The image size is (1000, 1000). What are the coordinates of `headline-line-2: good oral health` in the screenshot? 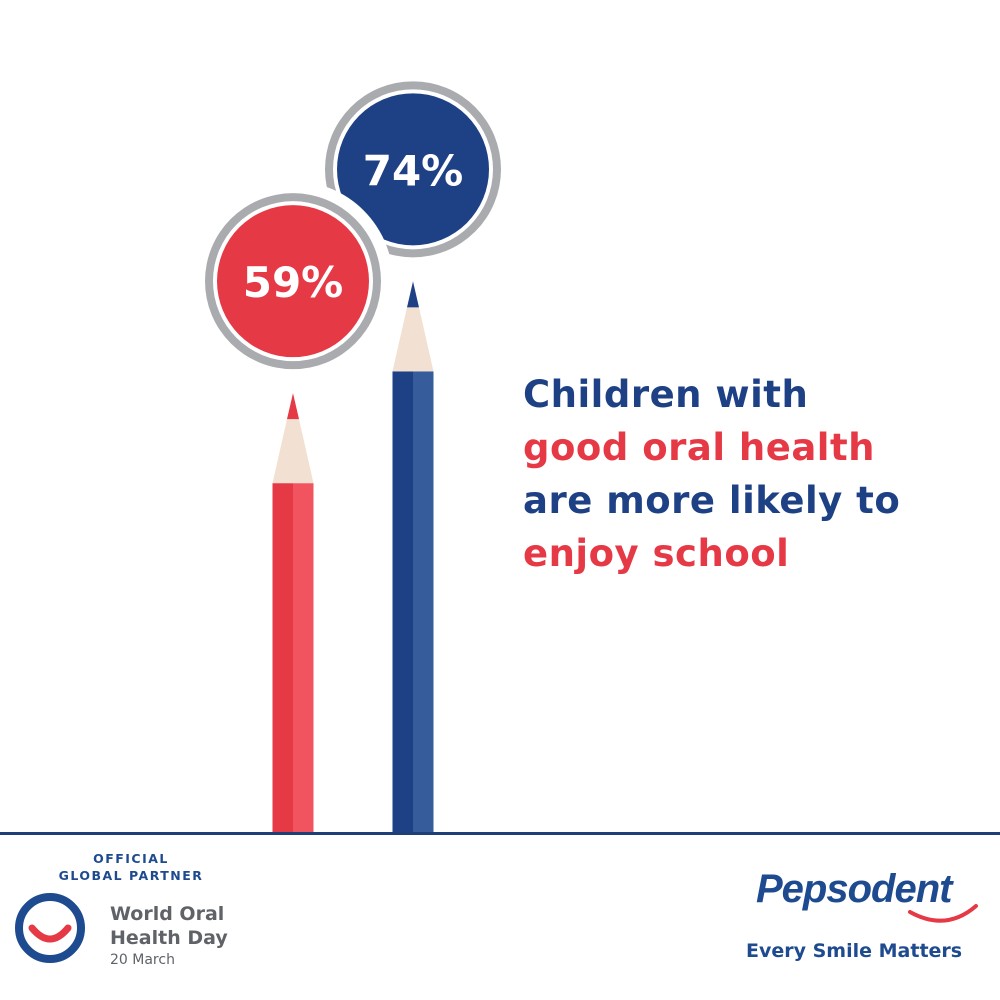 It's located at (699, 447).